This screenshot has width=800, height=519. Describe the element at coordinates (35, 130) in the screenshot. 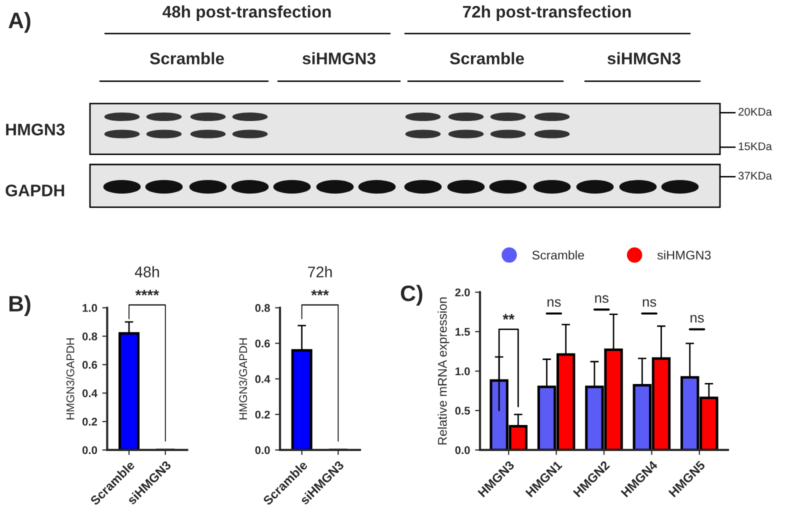

I see `text: HMGN3` at that location.